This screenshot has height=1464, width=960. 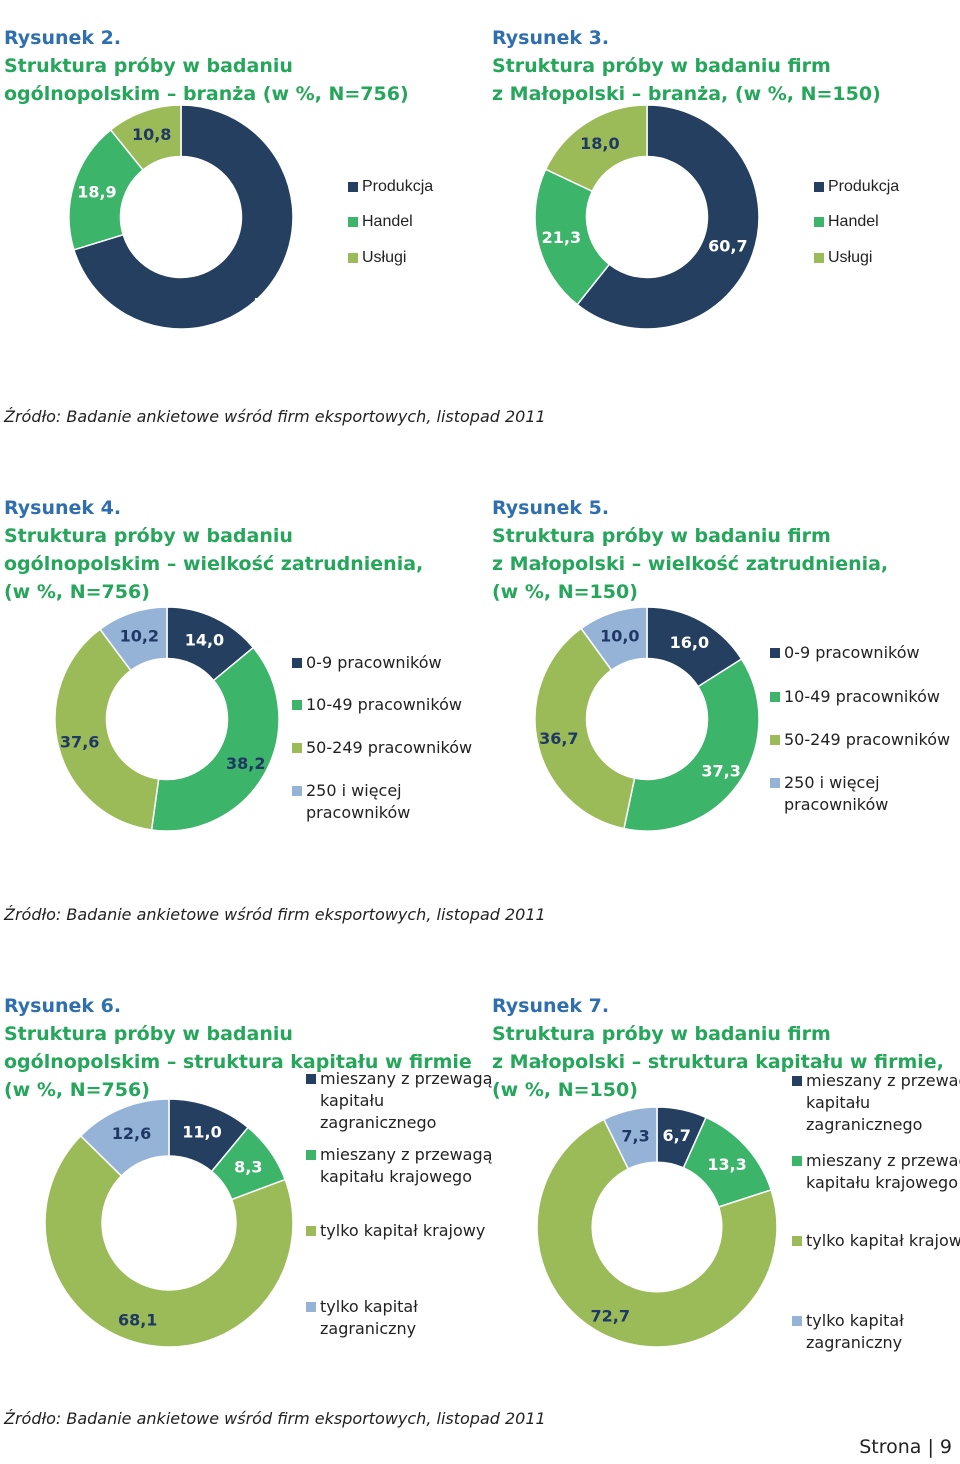 I want to click on data-label-usługi: 18,0, so click(x=599, y=143).